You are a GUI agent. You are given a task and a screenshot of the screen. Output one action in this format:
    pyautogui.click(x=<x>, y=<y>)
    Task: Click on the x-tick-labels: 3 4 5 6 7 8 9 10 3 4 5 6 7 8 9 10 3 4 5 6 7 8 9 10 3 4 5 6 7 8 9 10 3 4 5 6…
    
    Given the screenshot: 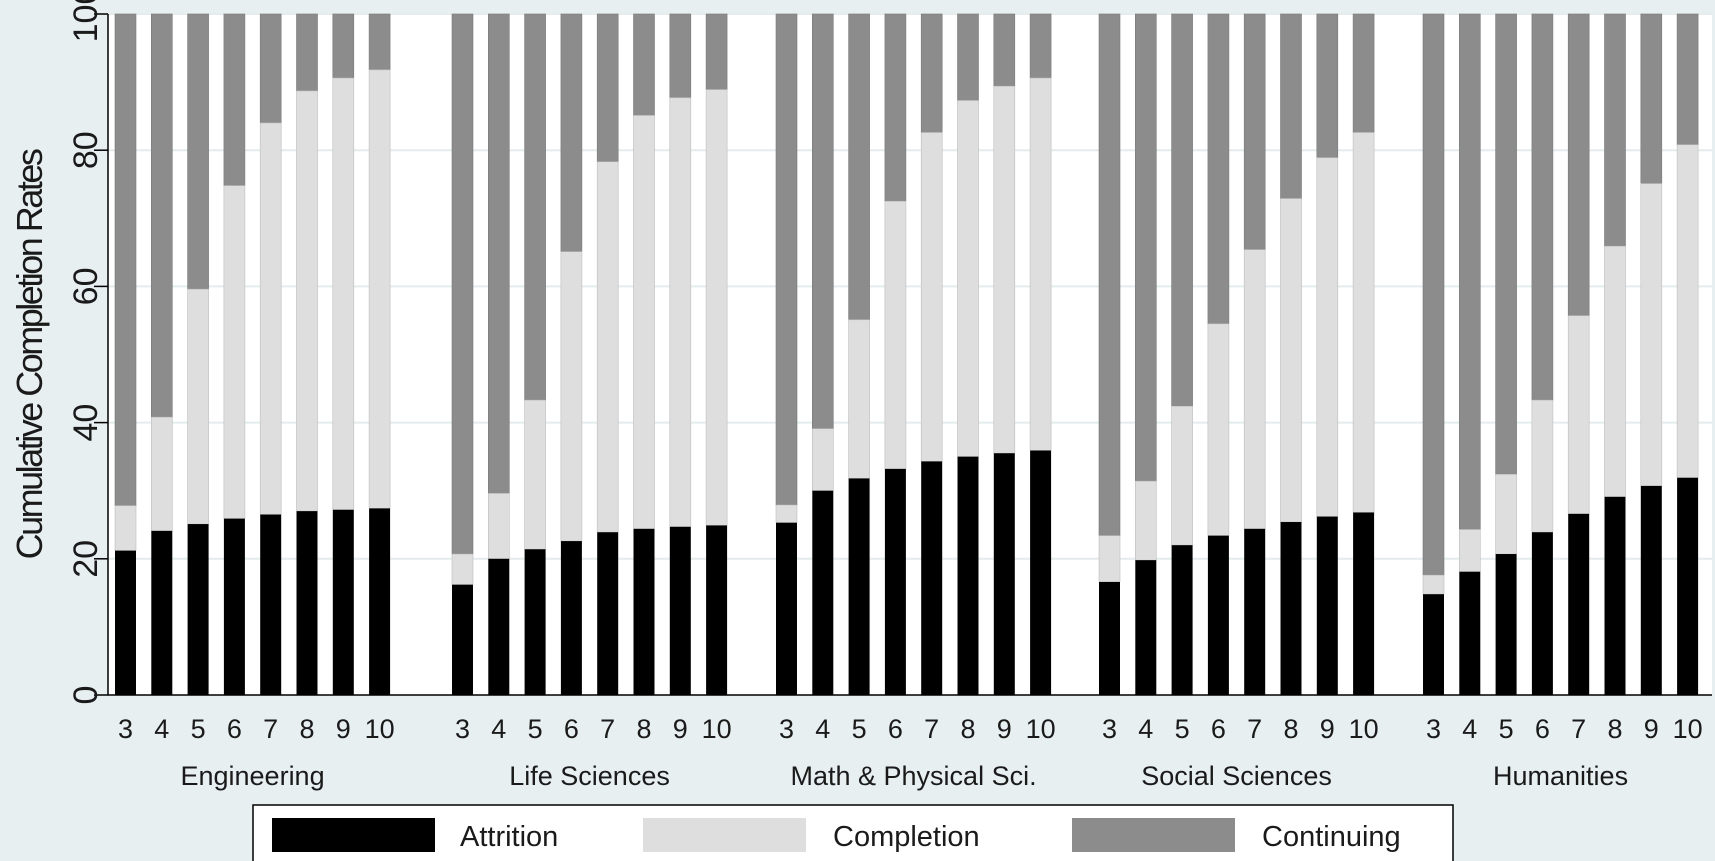 What is the action you would take?
    pyautogui.click(x=910, y=729)
    